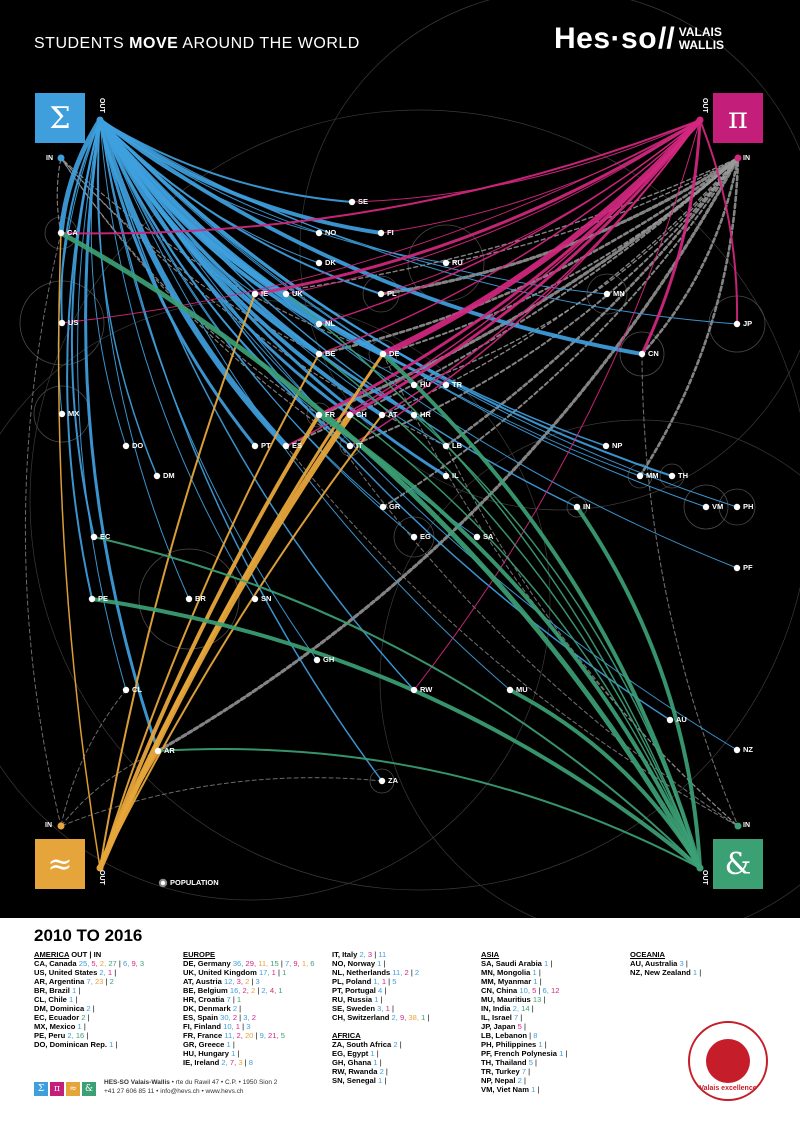 This screenshot has height=1125, width=800. I want to click on valais-excellence-badge: Valais excellence, so click(728, 1061).